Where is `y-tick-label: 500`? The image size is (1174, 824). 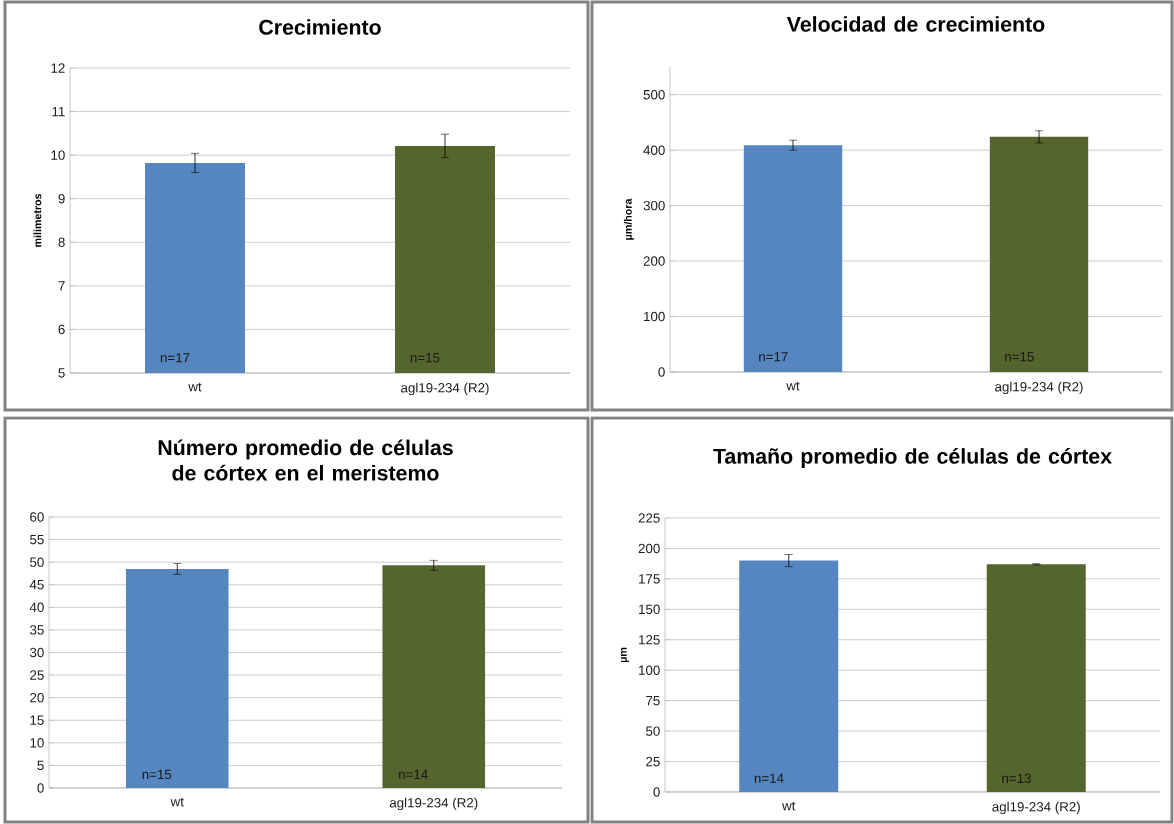
y-tick-label: 500 is located at coordinates (654, 95).